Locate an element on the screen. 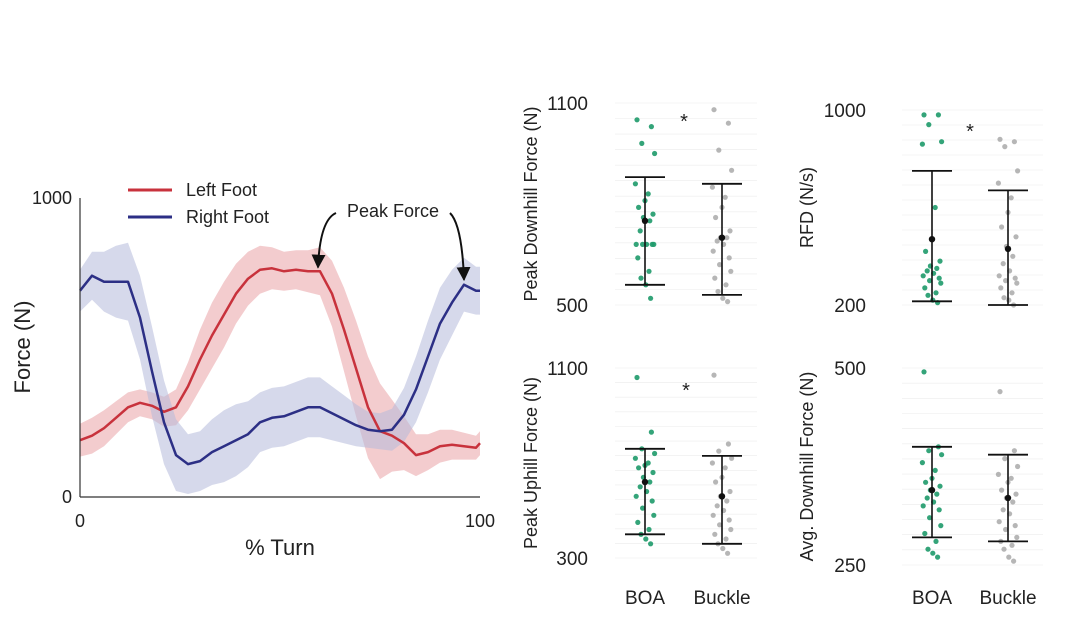 The width and height of the screenshot is (1081, 629). significance-marker: * is located at coordinates (684, 122).